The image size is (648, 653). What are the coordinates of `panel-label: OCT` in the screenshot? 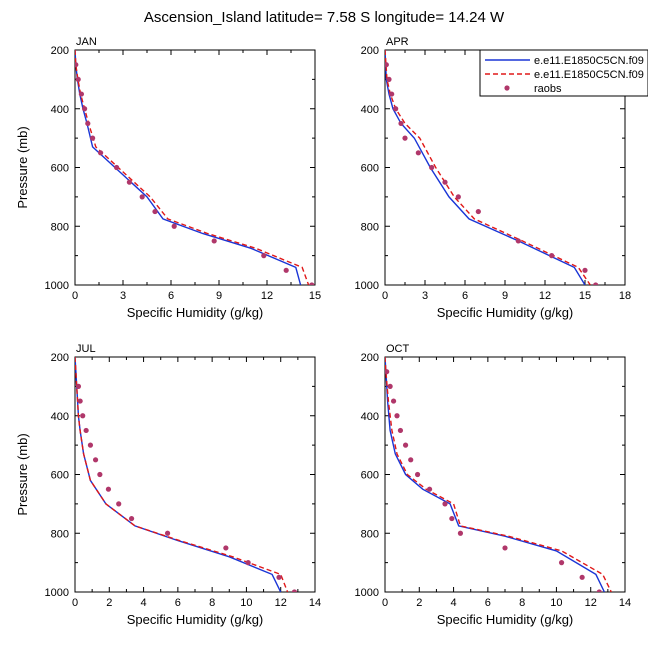 It's located at (398, 349).